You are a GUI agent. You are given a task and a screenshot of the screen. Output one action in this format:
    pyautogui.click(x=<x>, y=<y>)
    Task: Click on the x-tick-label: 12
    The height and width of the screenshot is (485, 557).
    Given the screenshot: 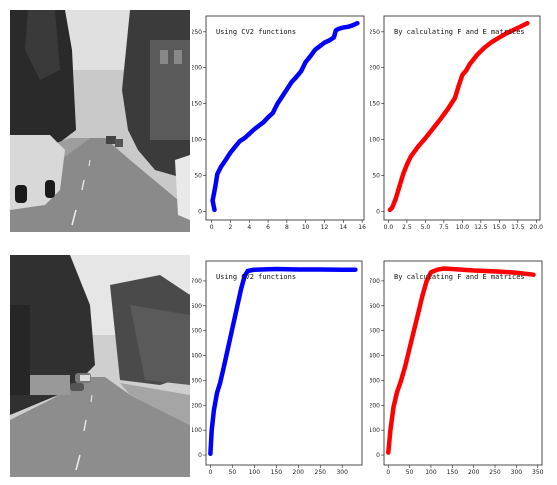 What is the action you would take?
    pyautogui.click(x=325, y=227)
    